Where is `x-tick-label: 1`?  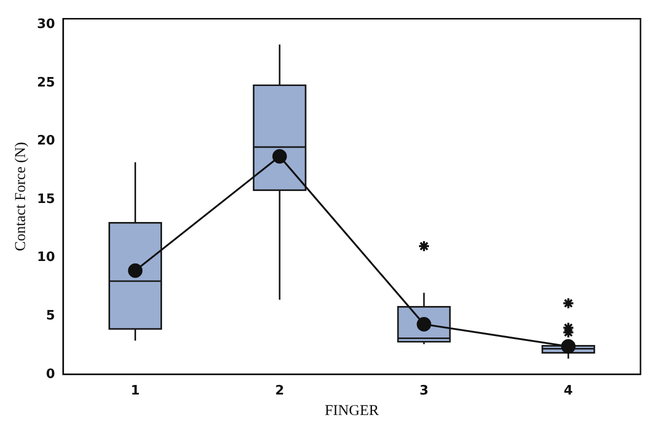 x-tick-label: 1 is located at coordinates (135, 391).